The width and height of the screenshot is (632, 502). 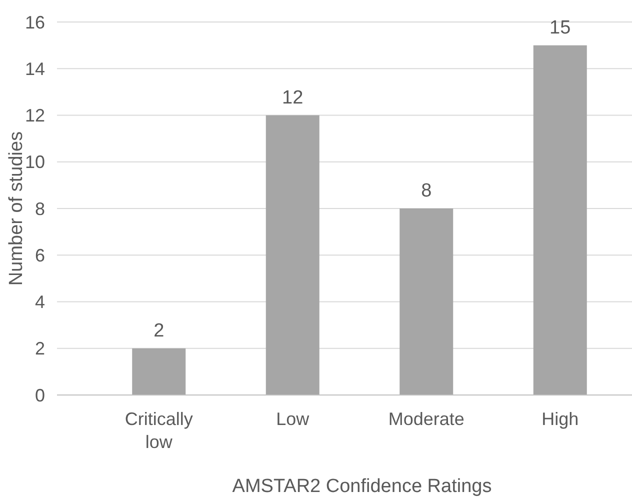 I want to click on y-tick-label: 6, so click(x=39, y=255).